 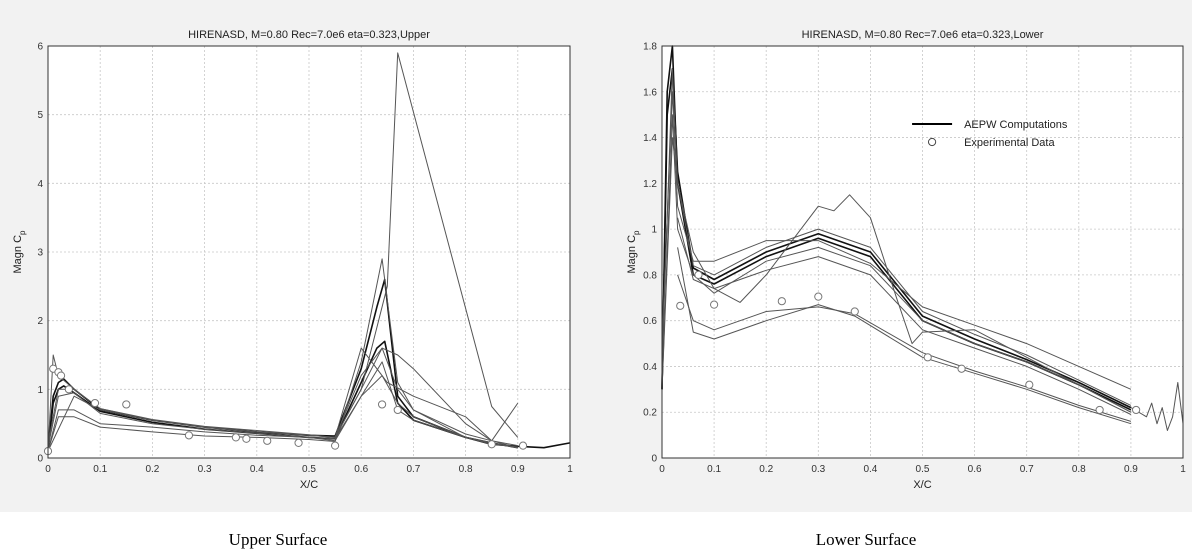 I want to click on legend-circle-marker, so click(x=932, y=142).